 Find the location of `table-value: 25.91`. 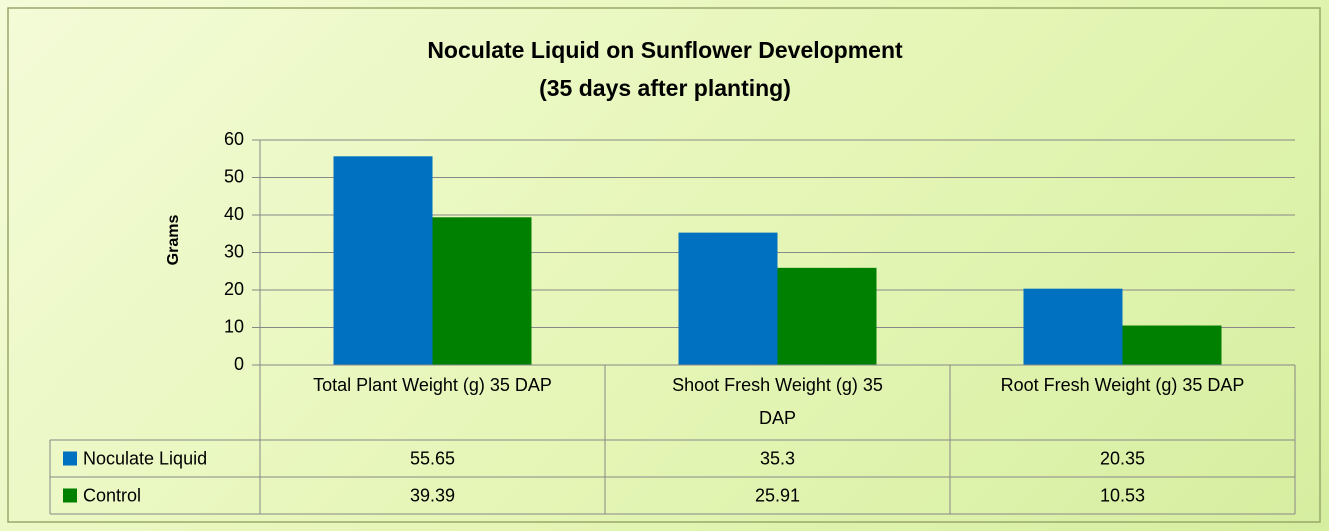

table-value: 25.91 is located at coordinates (777, 495).